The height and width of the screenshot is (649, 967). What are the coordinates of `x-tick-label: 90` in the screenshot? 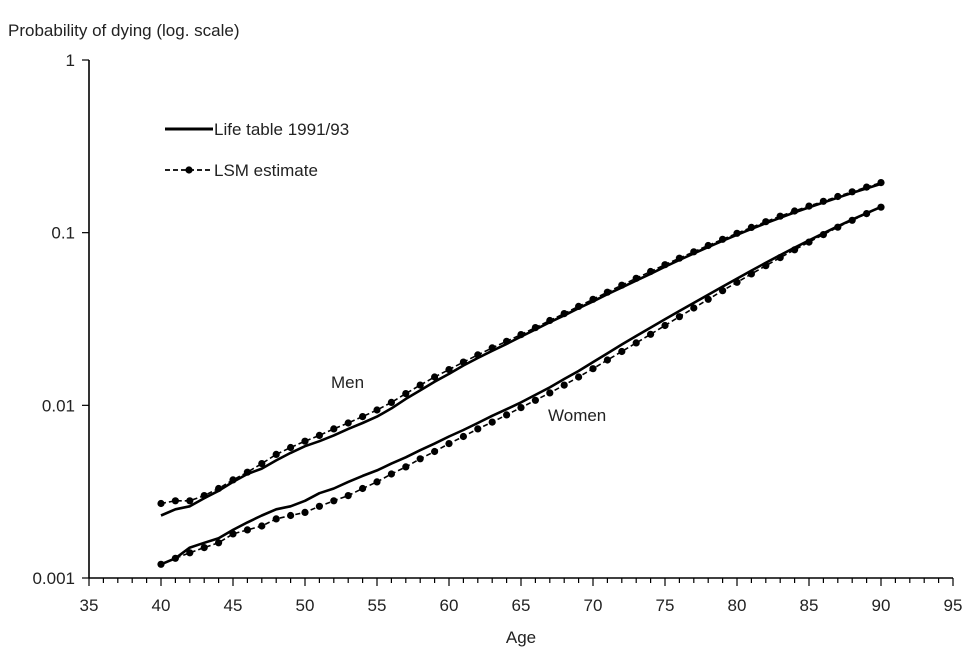 It's located at (881, 605).